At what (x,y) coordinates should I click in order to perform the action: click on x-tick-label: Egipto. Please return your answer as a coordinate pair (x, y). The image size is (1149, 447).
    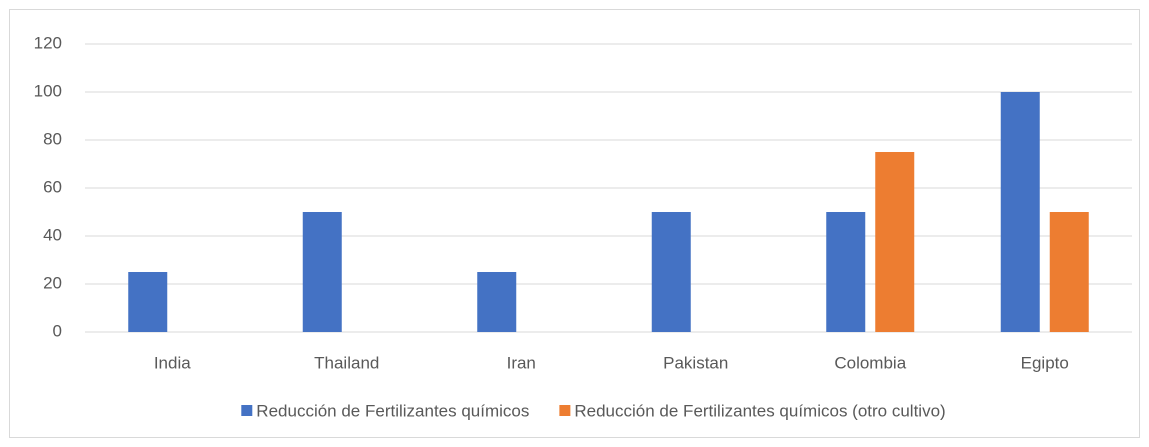
    Looking at the image, I should click on (1045, 362).